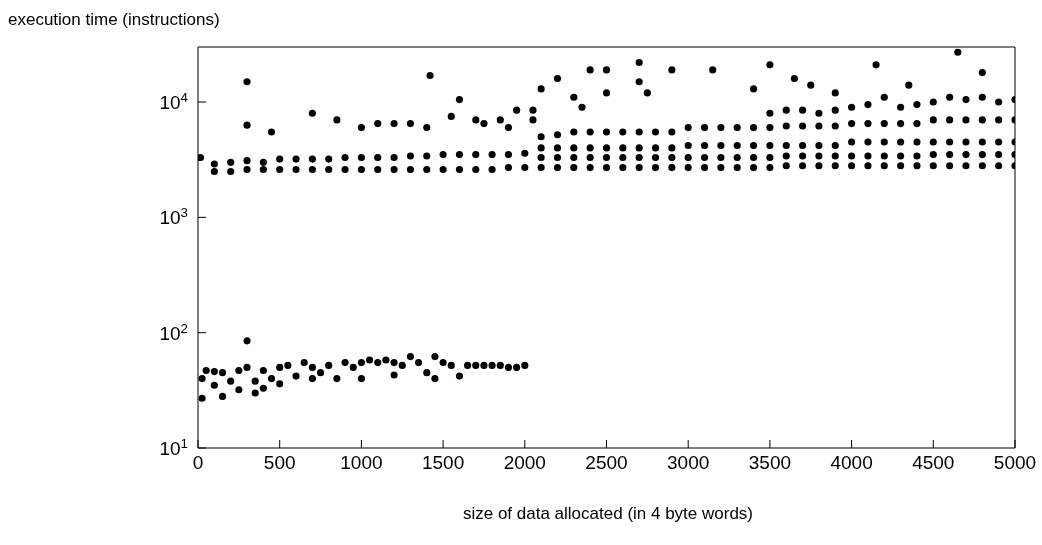 The height and width of the screenshot is (545, 1042). What do you see at coordinates (933, 463) in the screenshot?
I see `x-tick-label: 4500` at bounding box center [933, 463].